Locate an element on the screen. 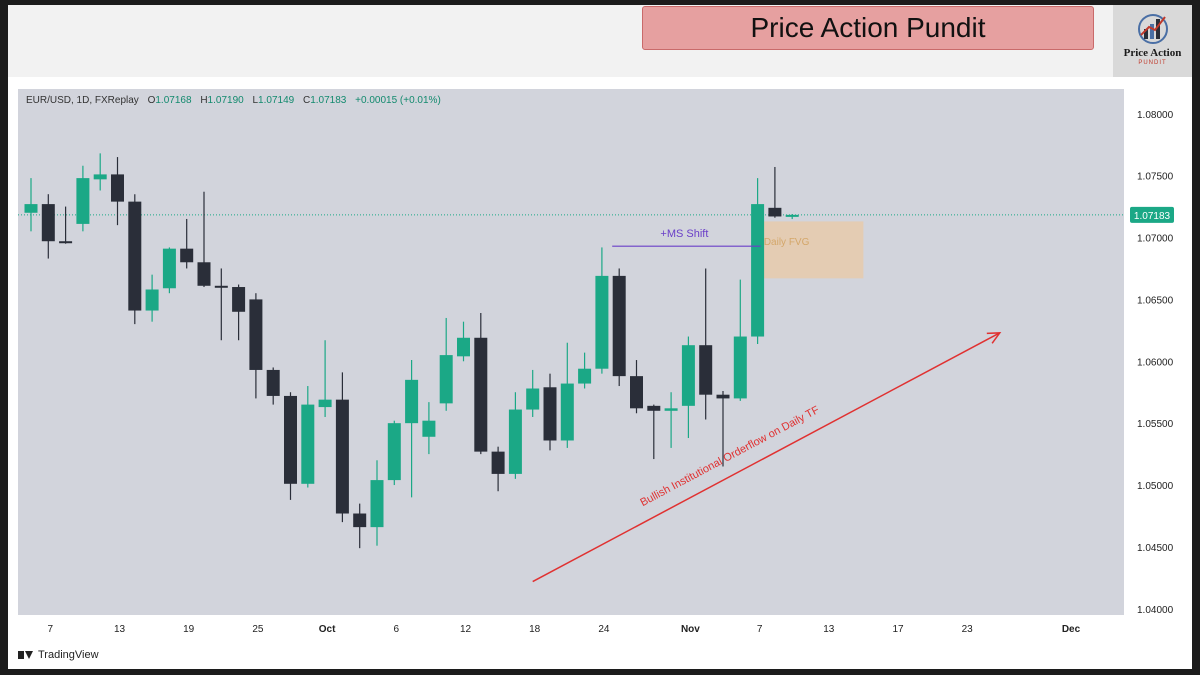 This screenshot has height=675, width=1200. price-axis is located at coordinates (1158, 352).